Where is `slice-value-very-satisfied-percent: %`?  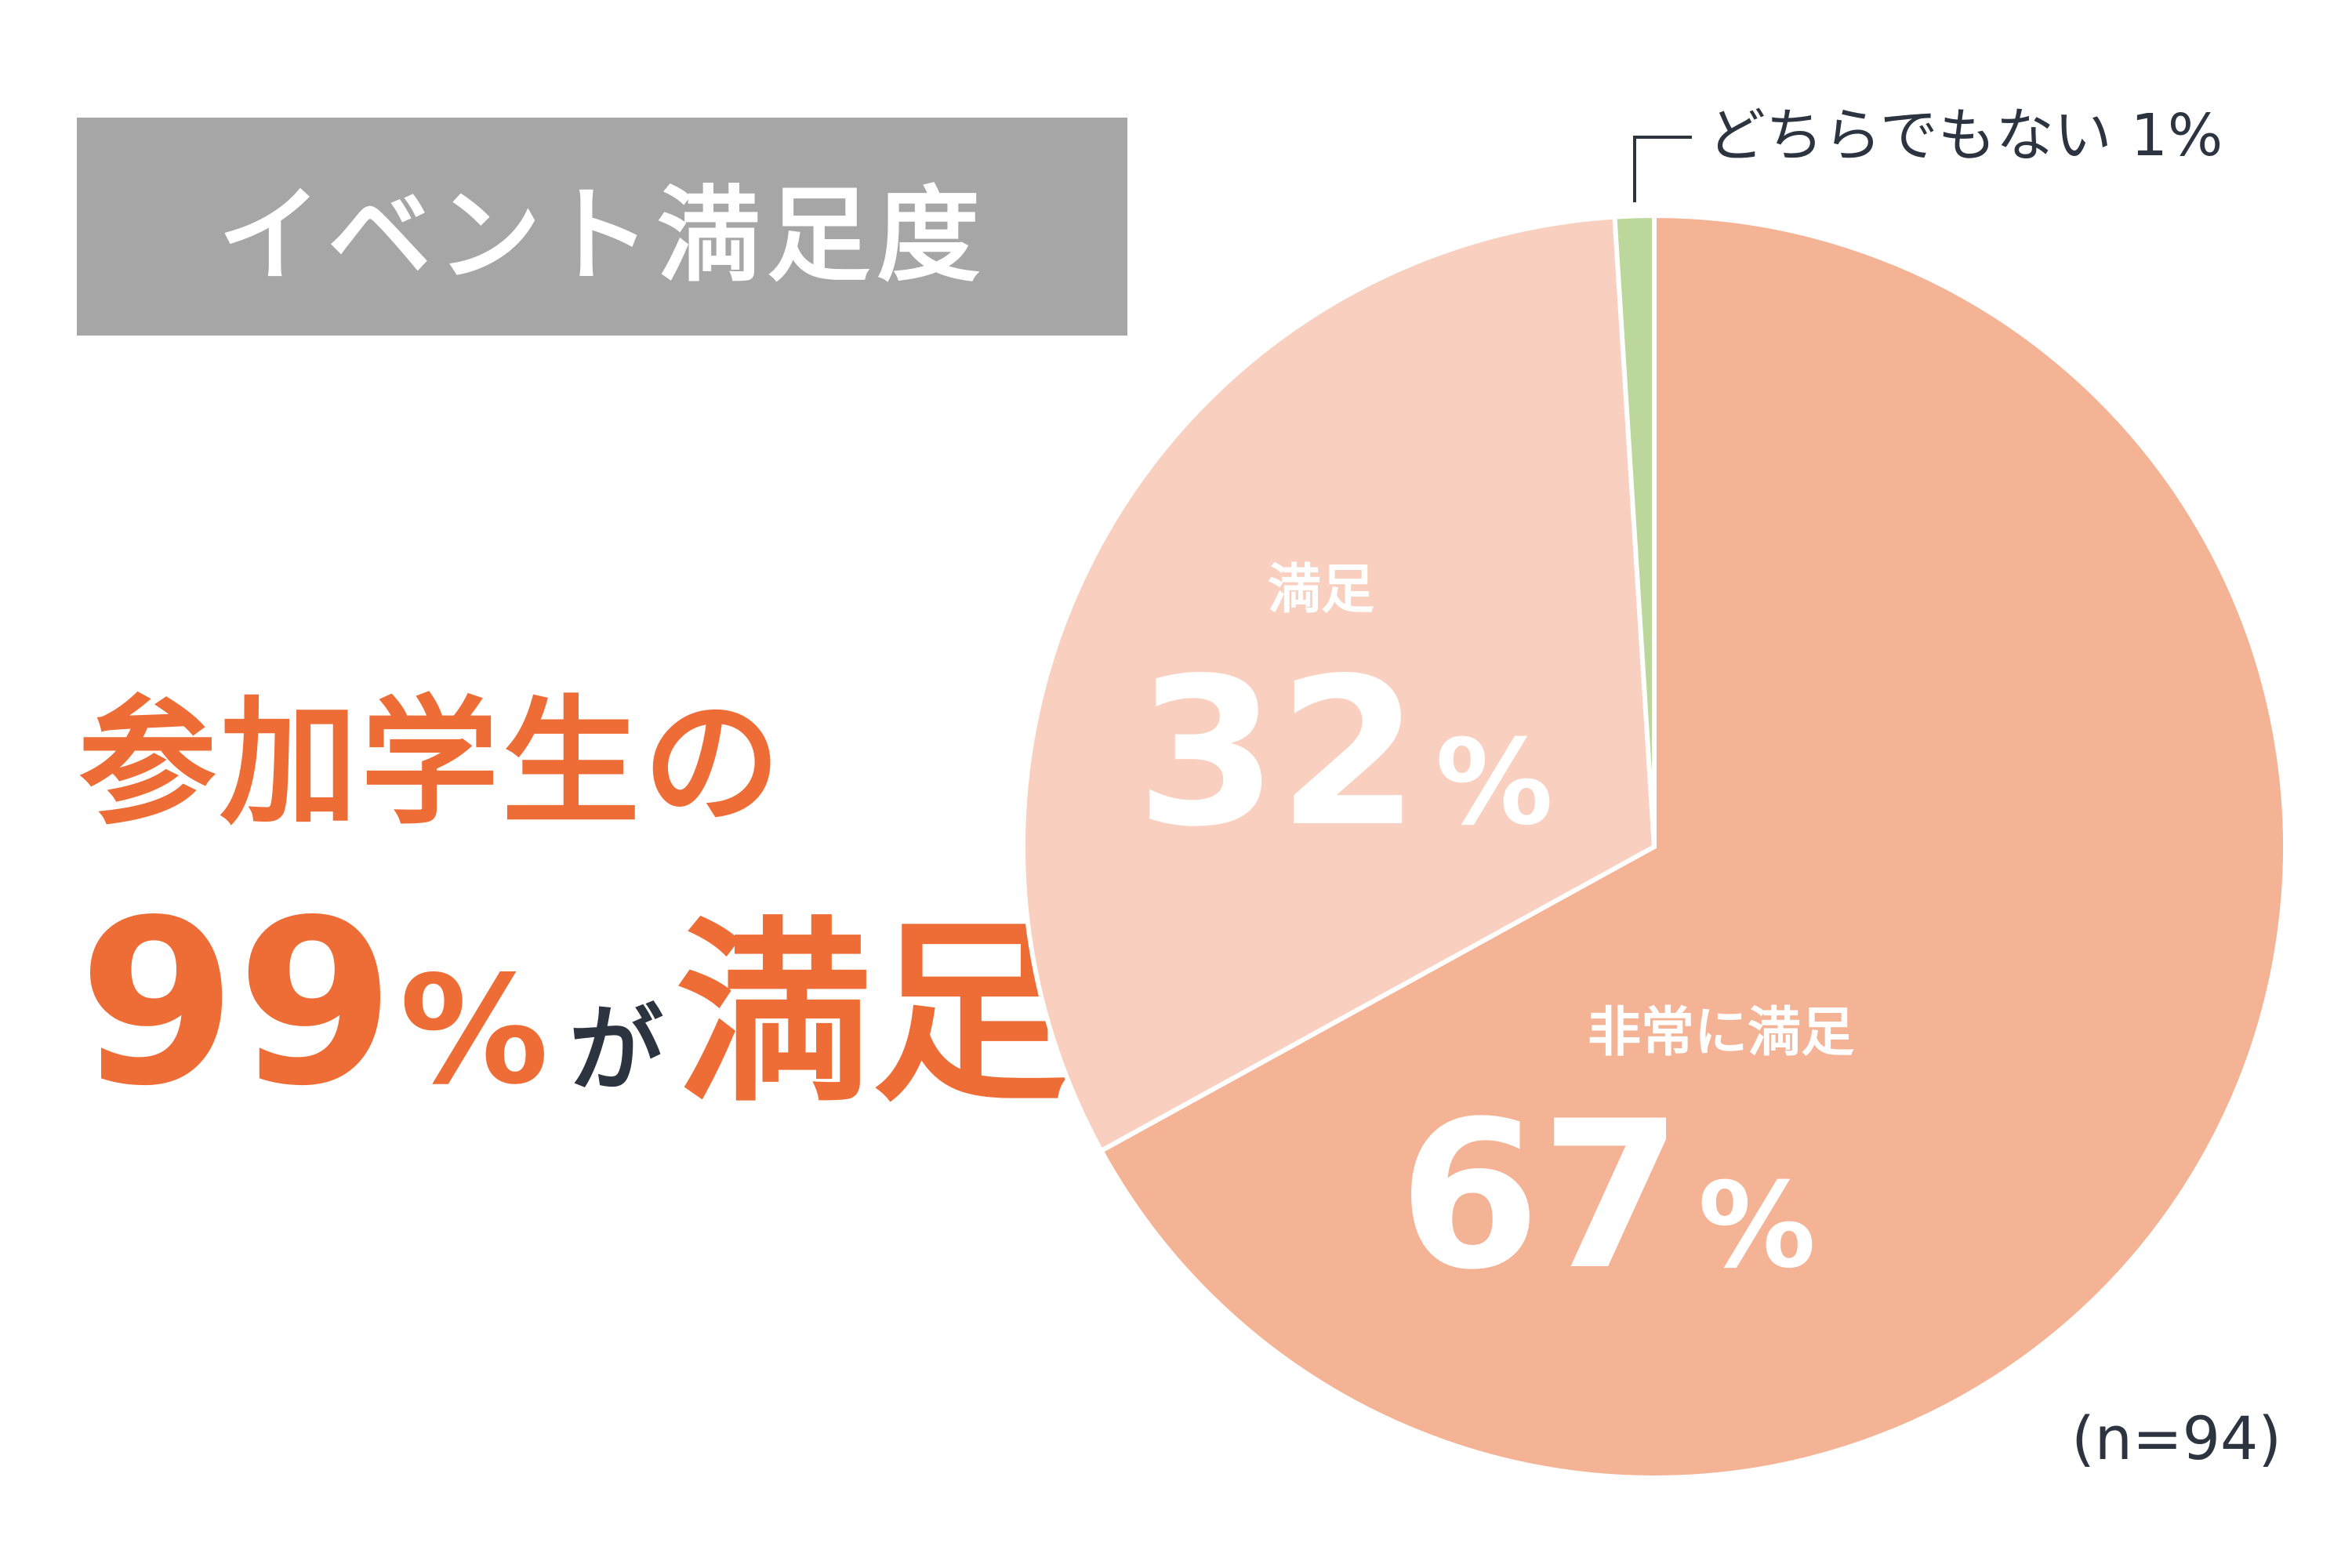
slice-value-very-satisfied-percent: % is located at coordinates (1757, 1226).